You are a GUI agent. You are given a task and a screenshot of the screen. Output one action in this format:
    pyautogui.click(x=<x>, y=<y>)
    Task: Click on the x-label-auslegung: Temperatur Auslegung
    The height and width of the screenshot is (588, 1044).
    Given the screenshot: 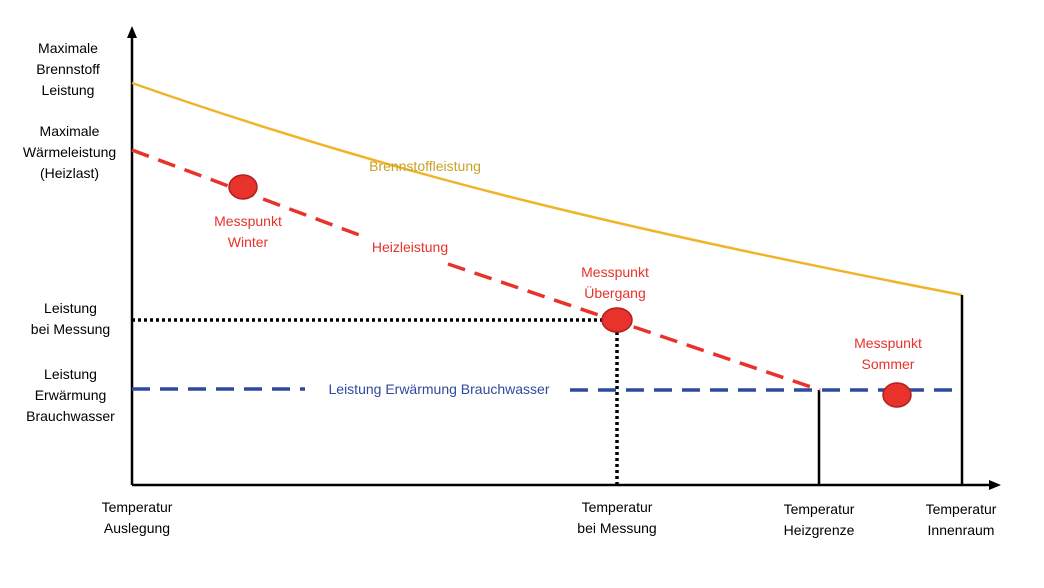 What is the action you would take?
    pyautogui.click(x=137, y=517)
    